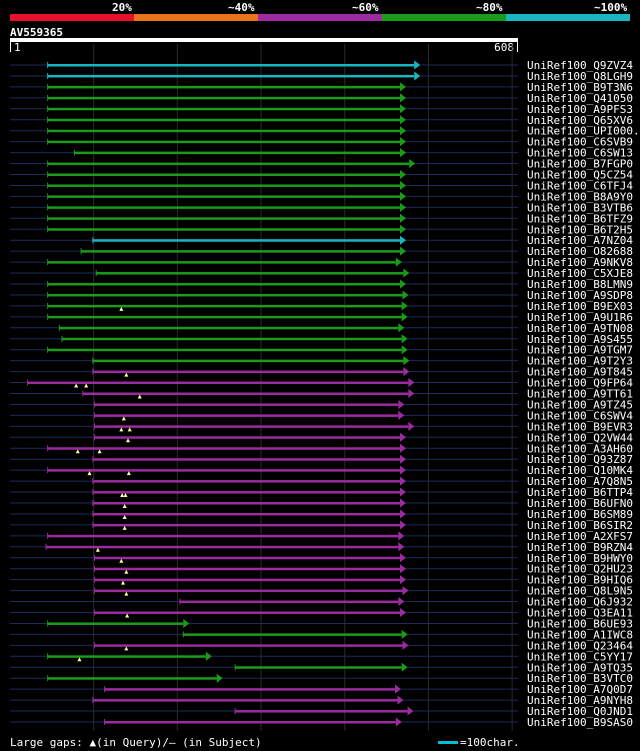 The image size is (640, 751). I want to click on hit-name-label: UniRef100_B8A9Y0, so click(580, 196).